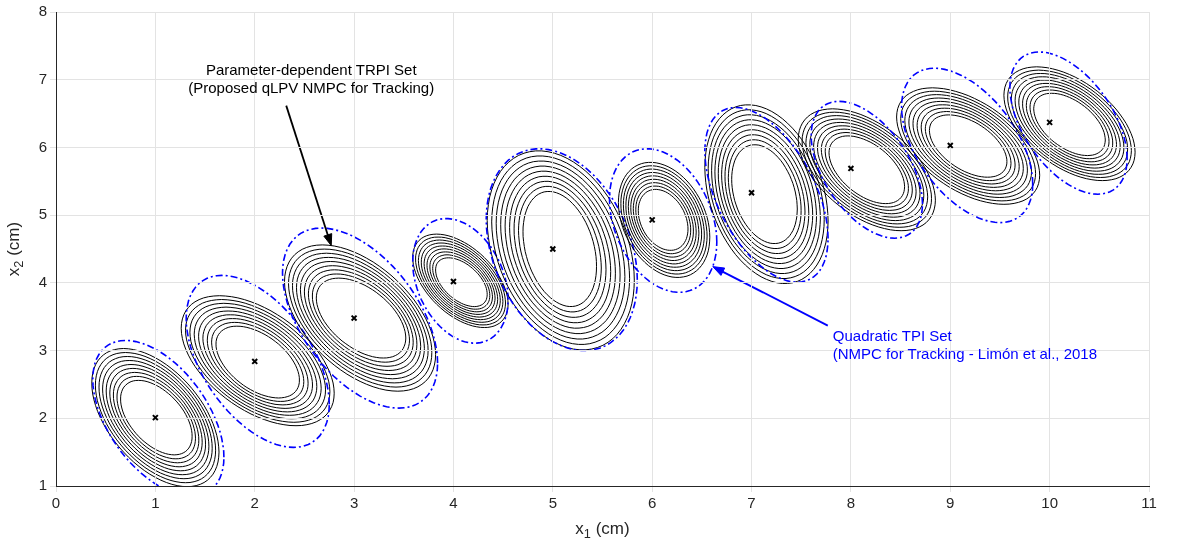 This screenshot has width=1191, height=554. I want to click on y-axis-title: x2 (cm), so click(15, 249).